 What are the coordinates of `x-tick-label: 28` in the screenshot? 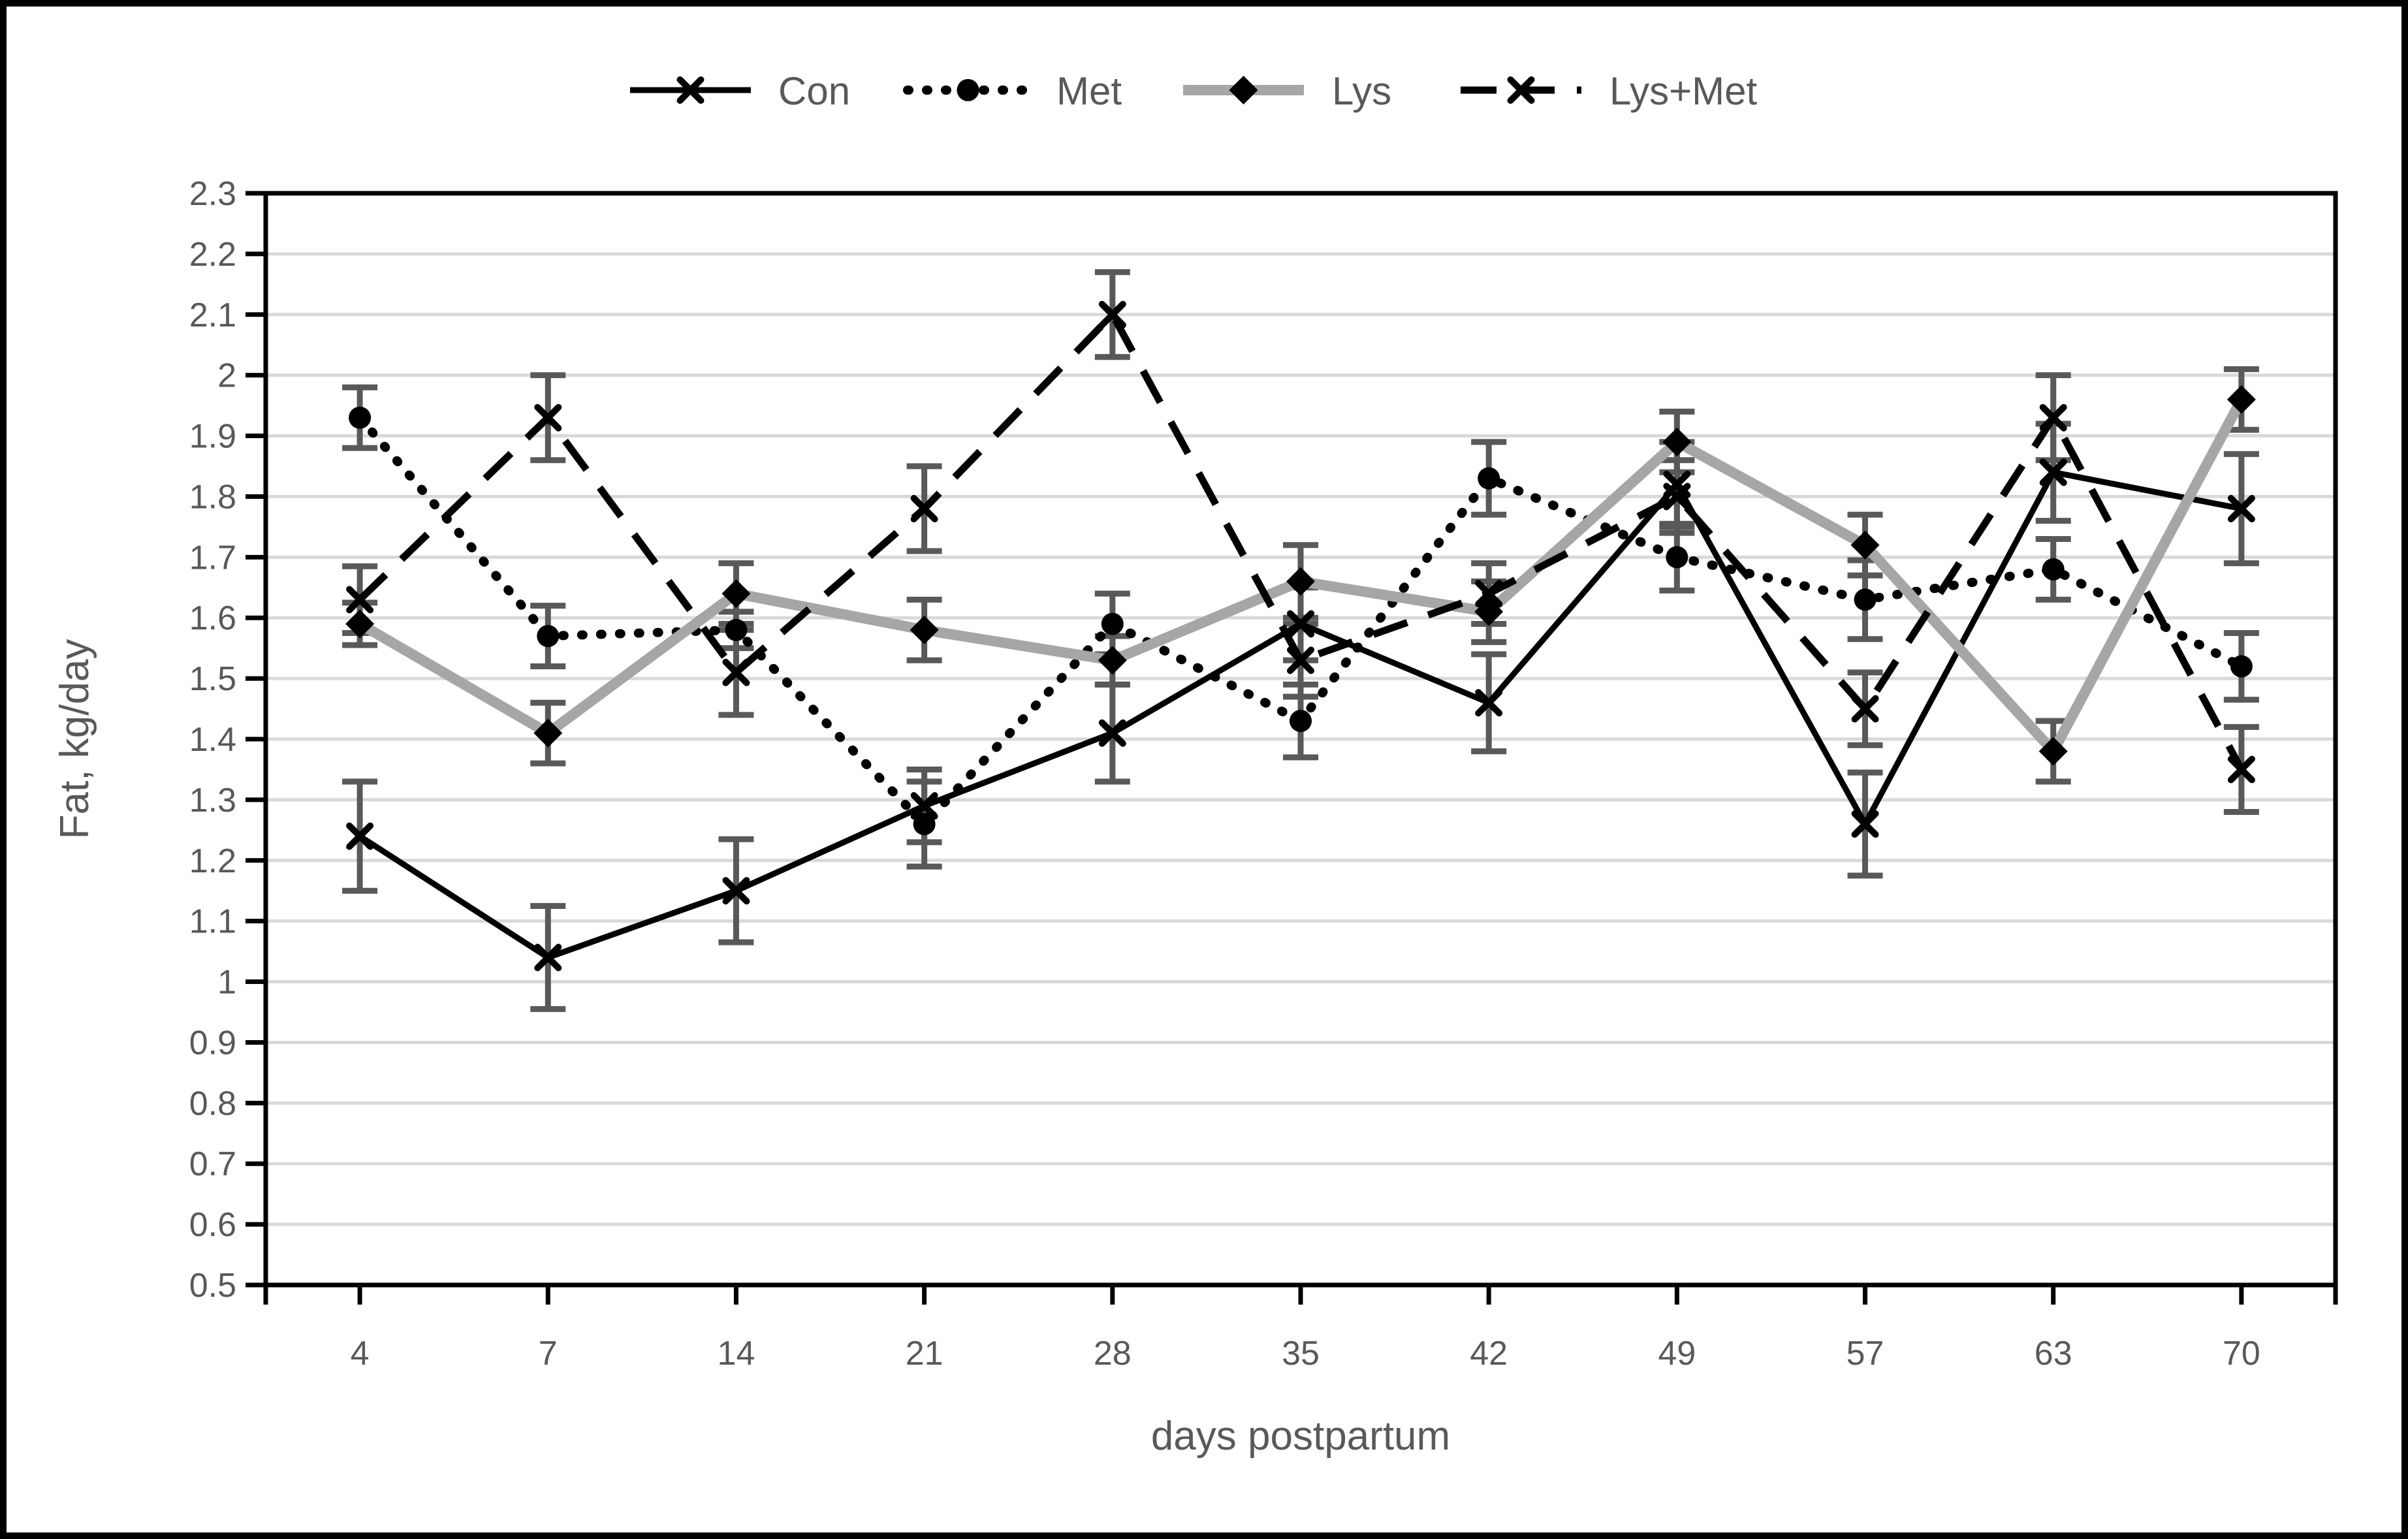 It's located at (1113, 1354).